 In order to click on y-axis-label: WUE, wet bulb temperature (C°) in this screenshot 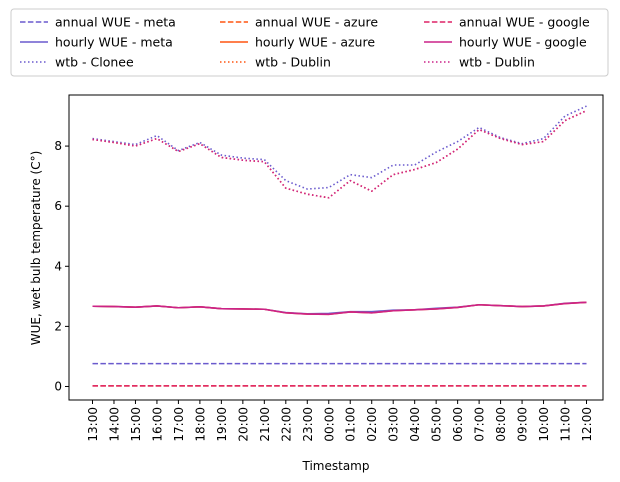, I will do `click(36, 248)`.